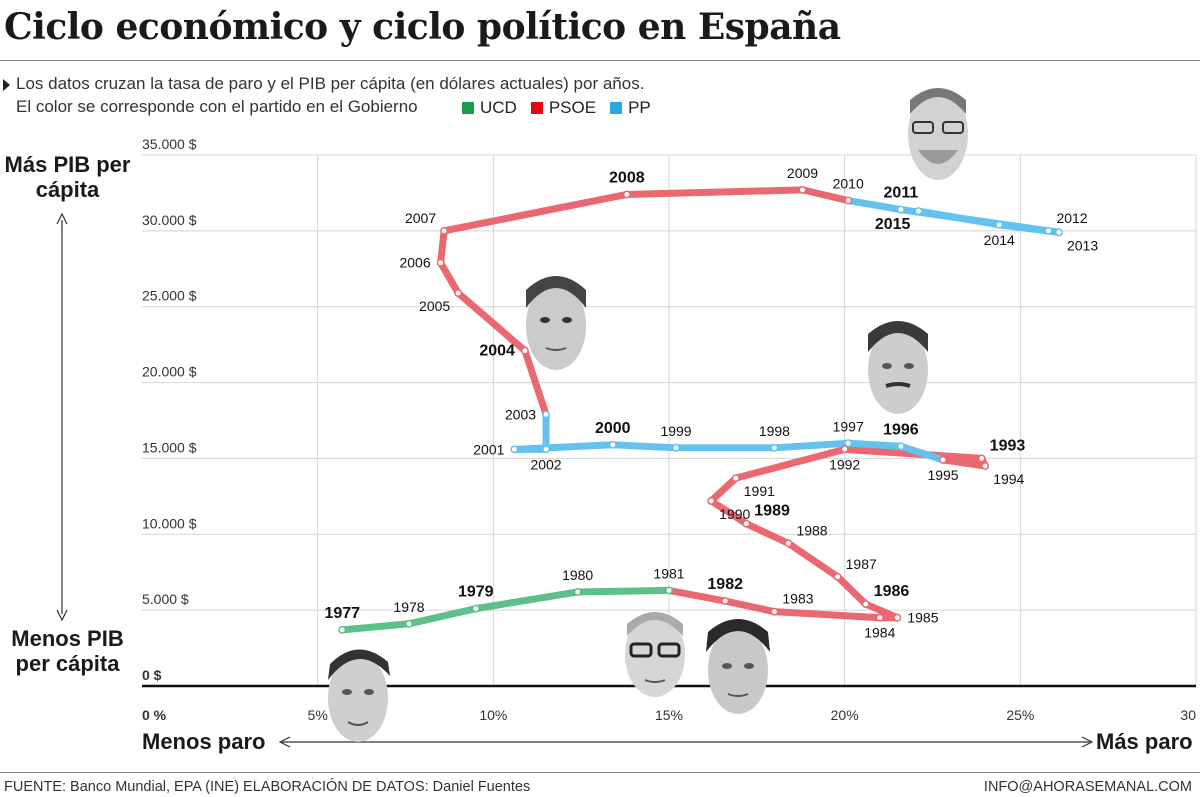  What do you see at coordinates (879, 617) in the screenshot?
I see `data-point-1984` at bounding box center [879, 617].